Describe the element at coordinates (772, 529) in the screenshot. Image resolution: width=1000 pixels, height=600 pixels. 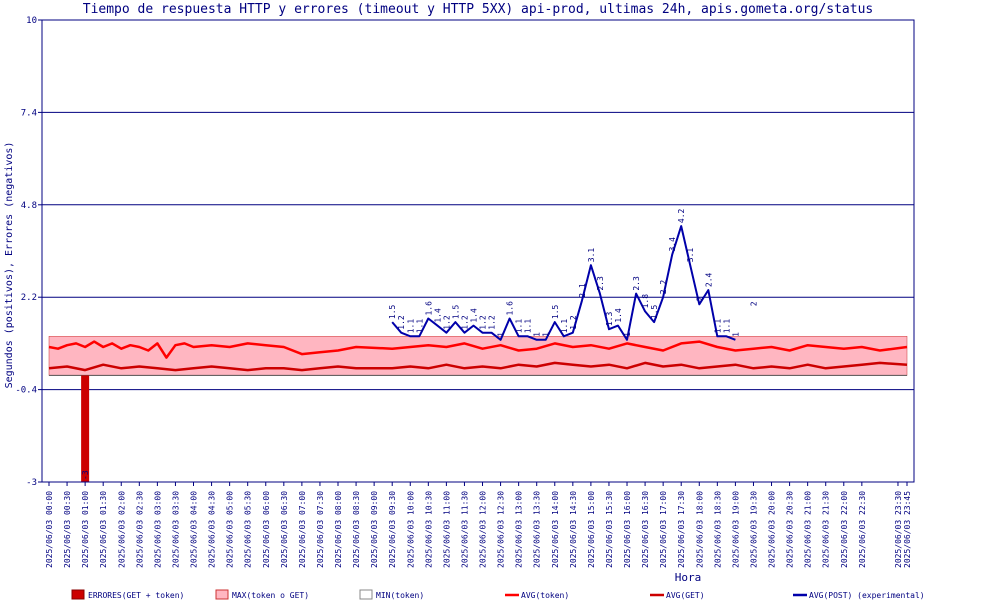
I see `x-tick-label: 2025/06/03 20:00` at that location.